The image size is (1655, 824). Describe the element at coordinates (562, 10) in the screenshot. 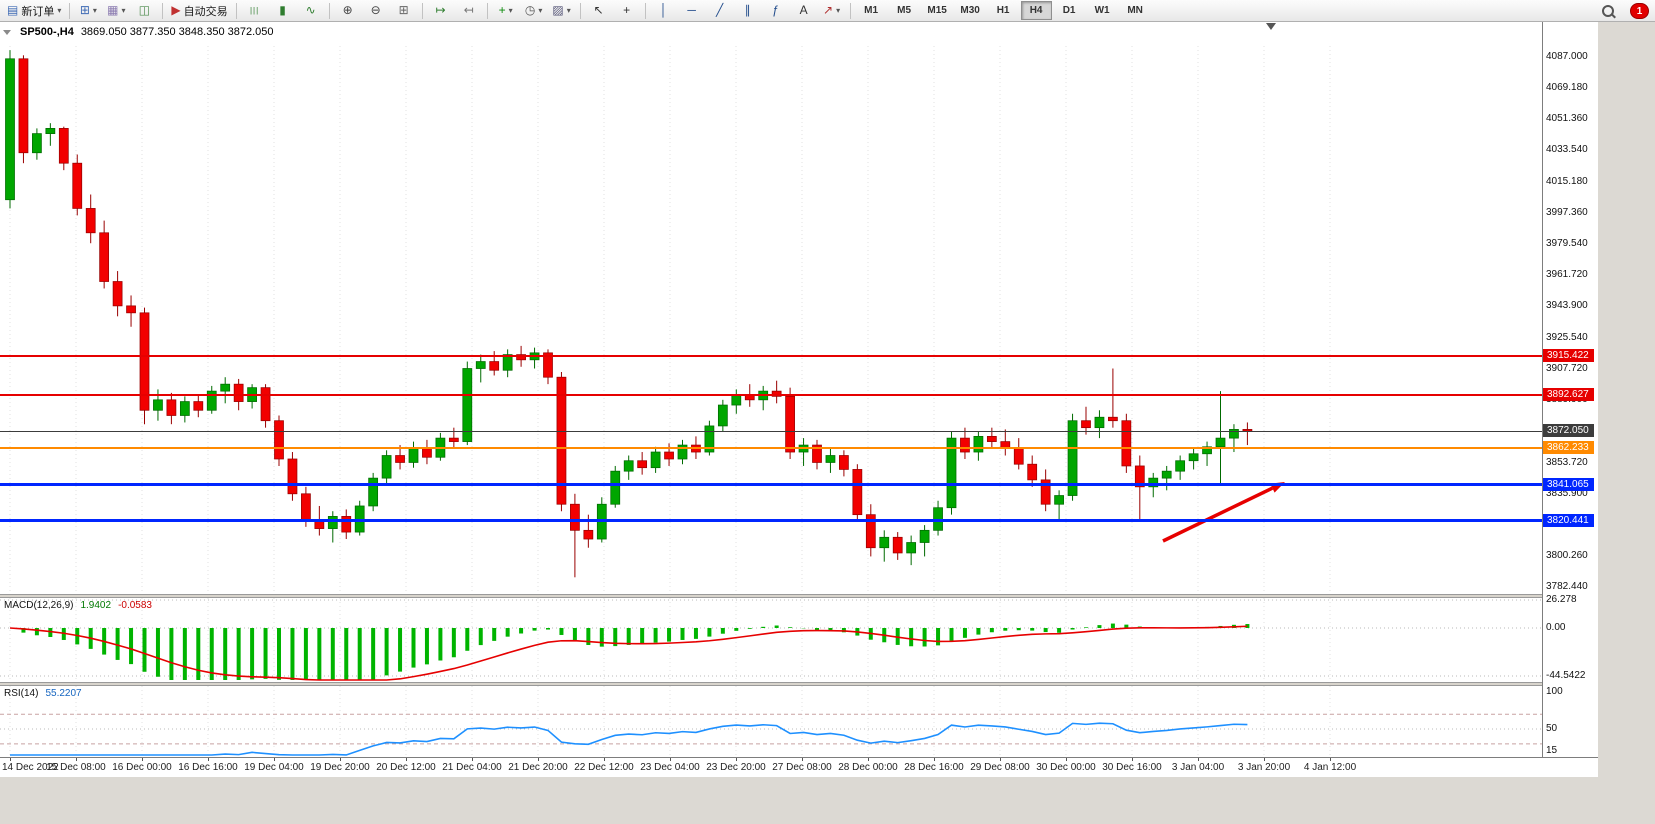

I see `templates-button: ▨ ▾` at that location.